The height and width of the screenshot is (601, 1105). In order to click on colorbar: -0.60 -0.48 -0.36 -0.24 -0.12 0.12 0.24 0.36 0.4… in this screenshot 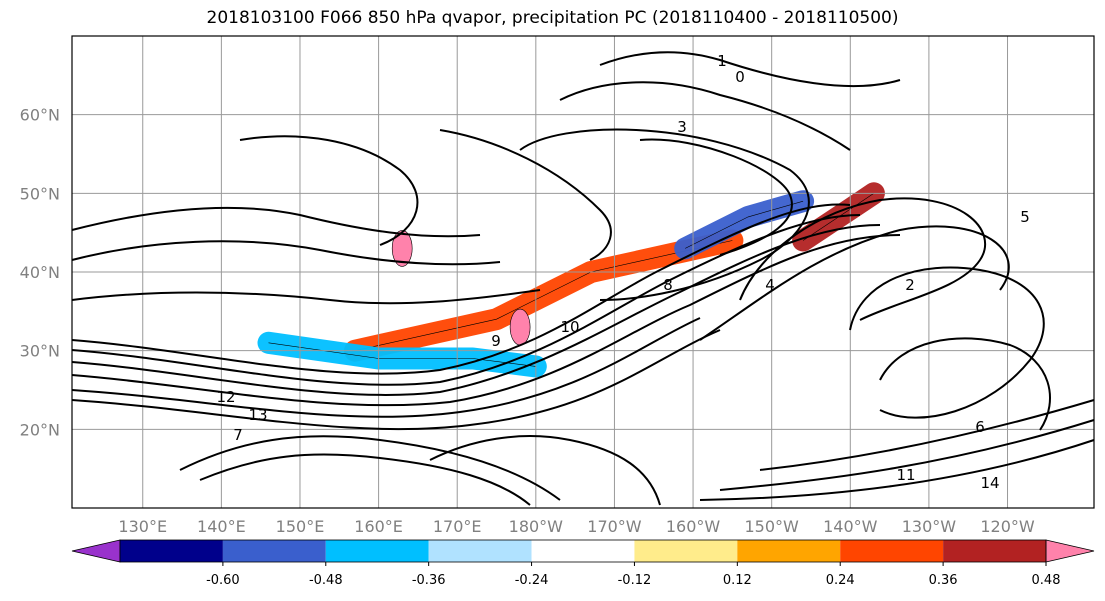, I will do `click(583, 563)`.